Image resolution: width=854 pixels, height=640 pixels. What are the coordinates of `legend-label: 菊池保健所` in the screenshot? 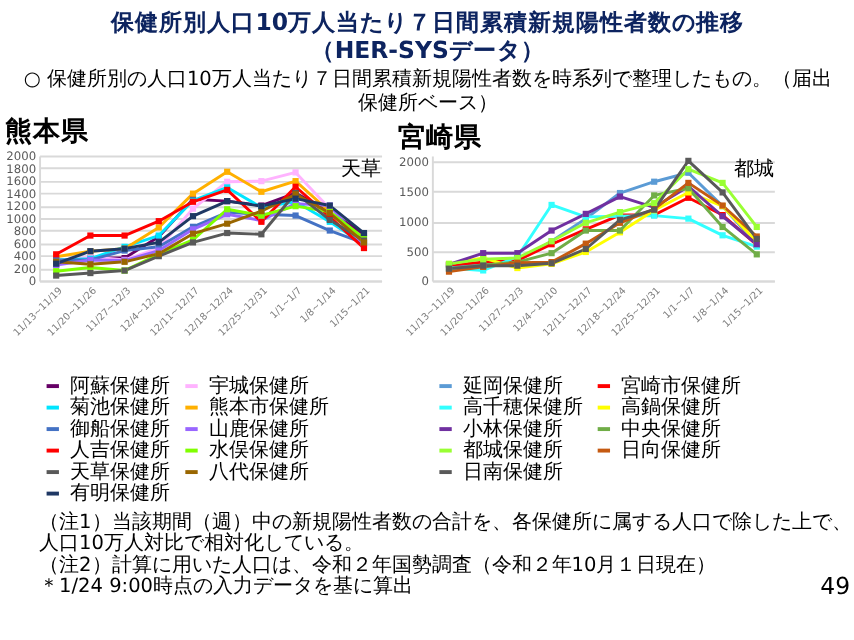 It's located at (120, 407).